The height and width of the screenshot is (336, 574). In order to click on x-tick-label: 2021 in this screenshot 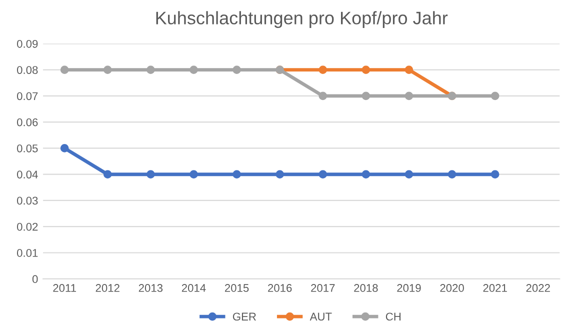, I will do `click(495, 288)`.